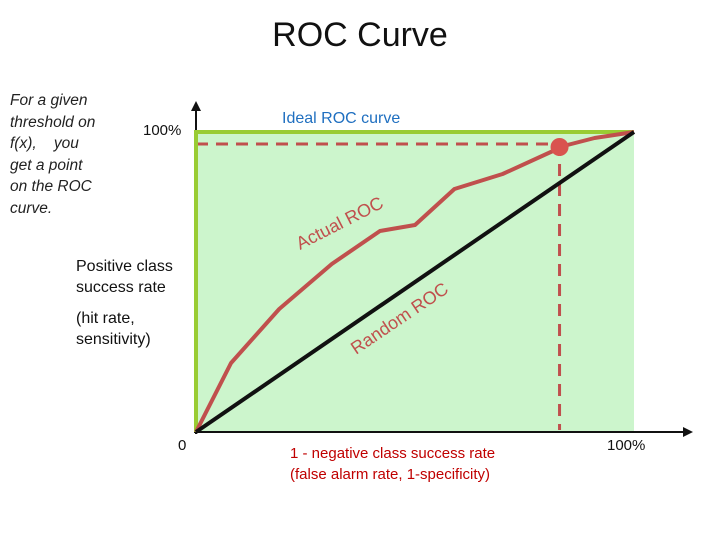 The image size is (720, 540). I want to click on y-label-line: (hit rate,, so click(105, 318).